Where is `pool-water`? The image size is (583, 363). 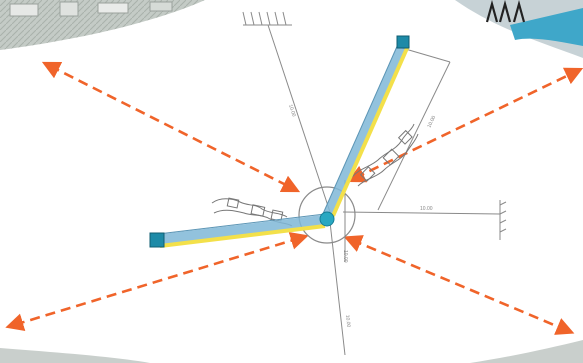
pool-water is located at coordinates (546, 27).